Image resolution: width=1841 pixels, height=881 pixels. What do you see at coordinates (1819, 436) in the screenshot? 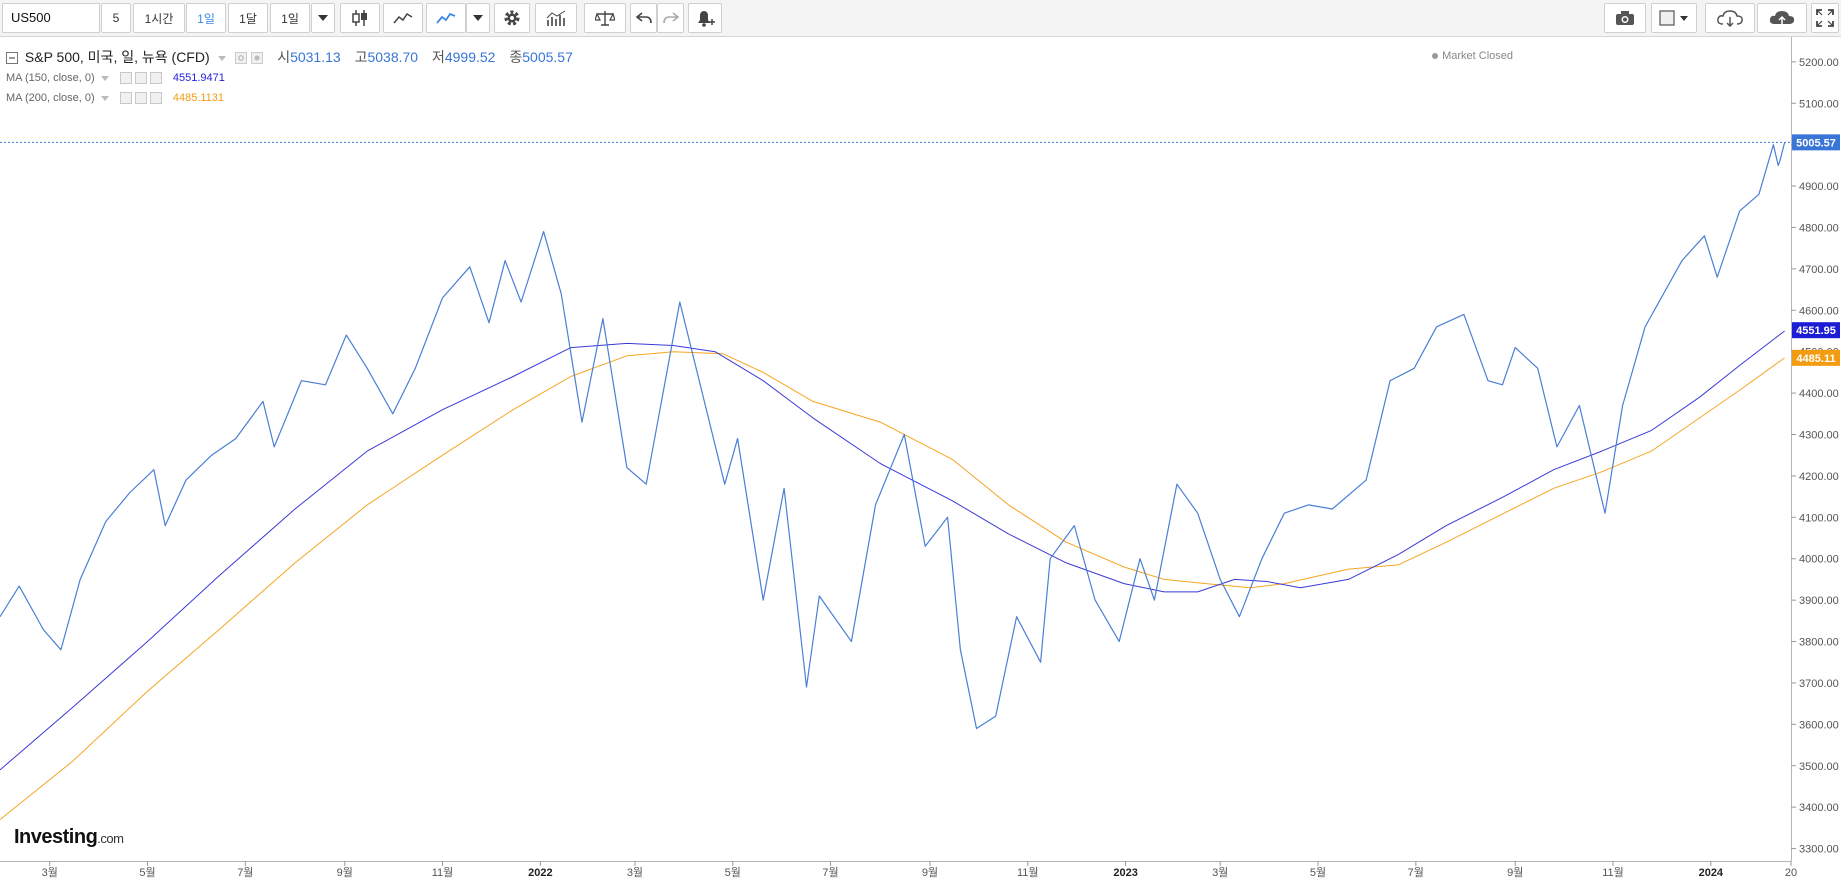
I see `y-tick-label: 4300.00` at bounding box center [1819, 436].